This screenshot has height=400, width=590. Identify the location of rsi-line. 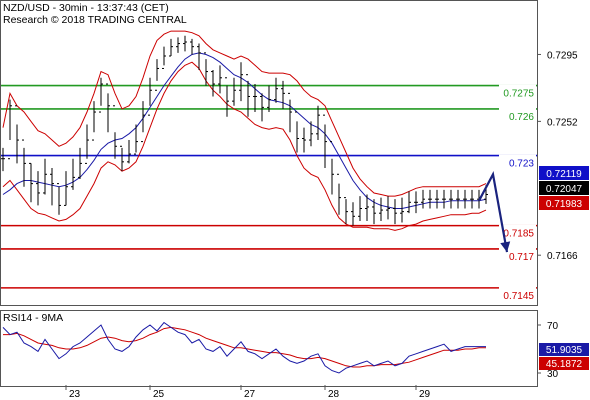
(244, 347).